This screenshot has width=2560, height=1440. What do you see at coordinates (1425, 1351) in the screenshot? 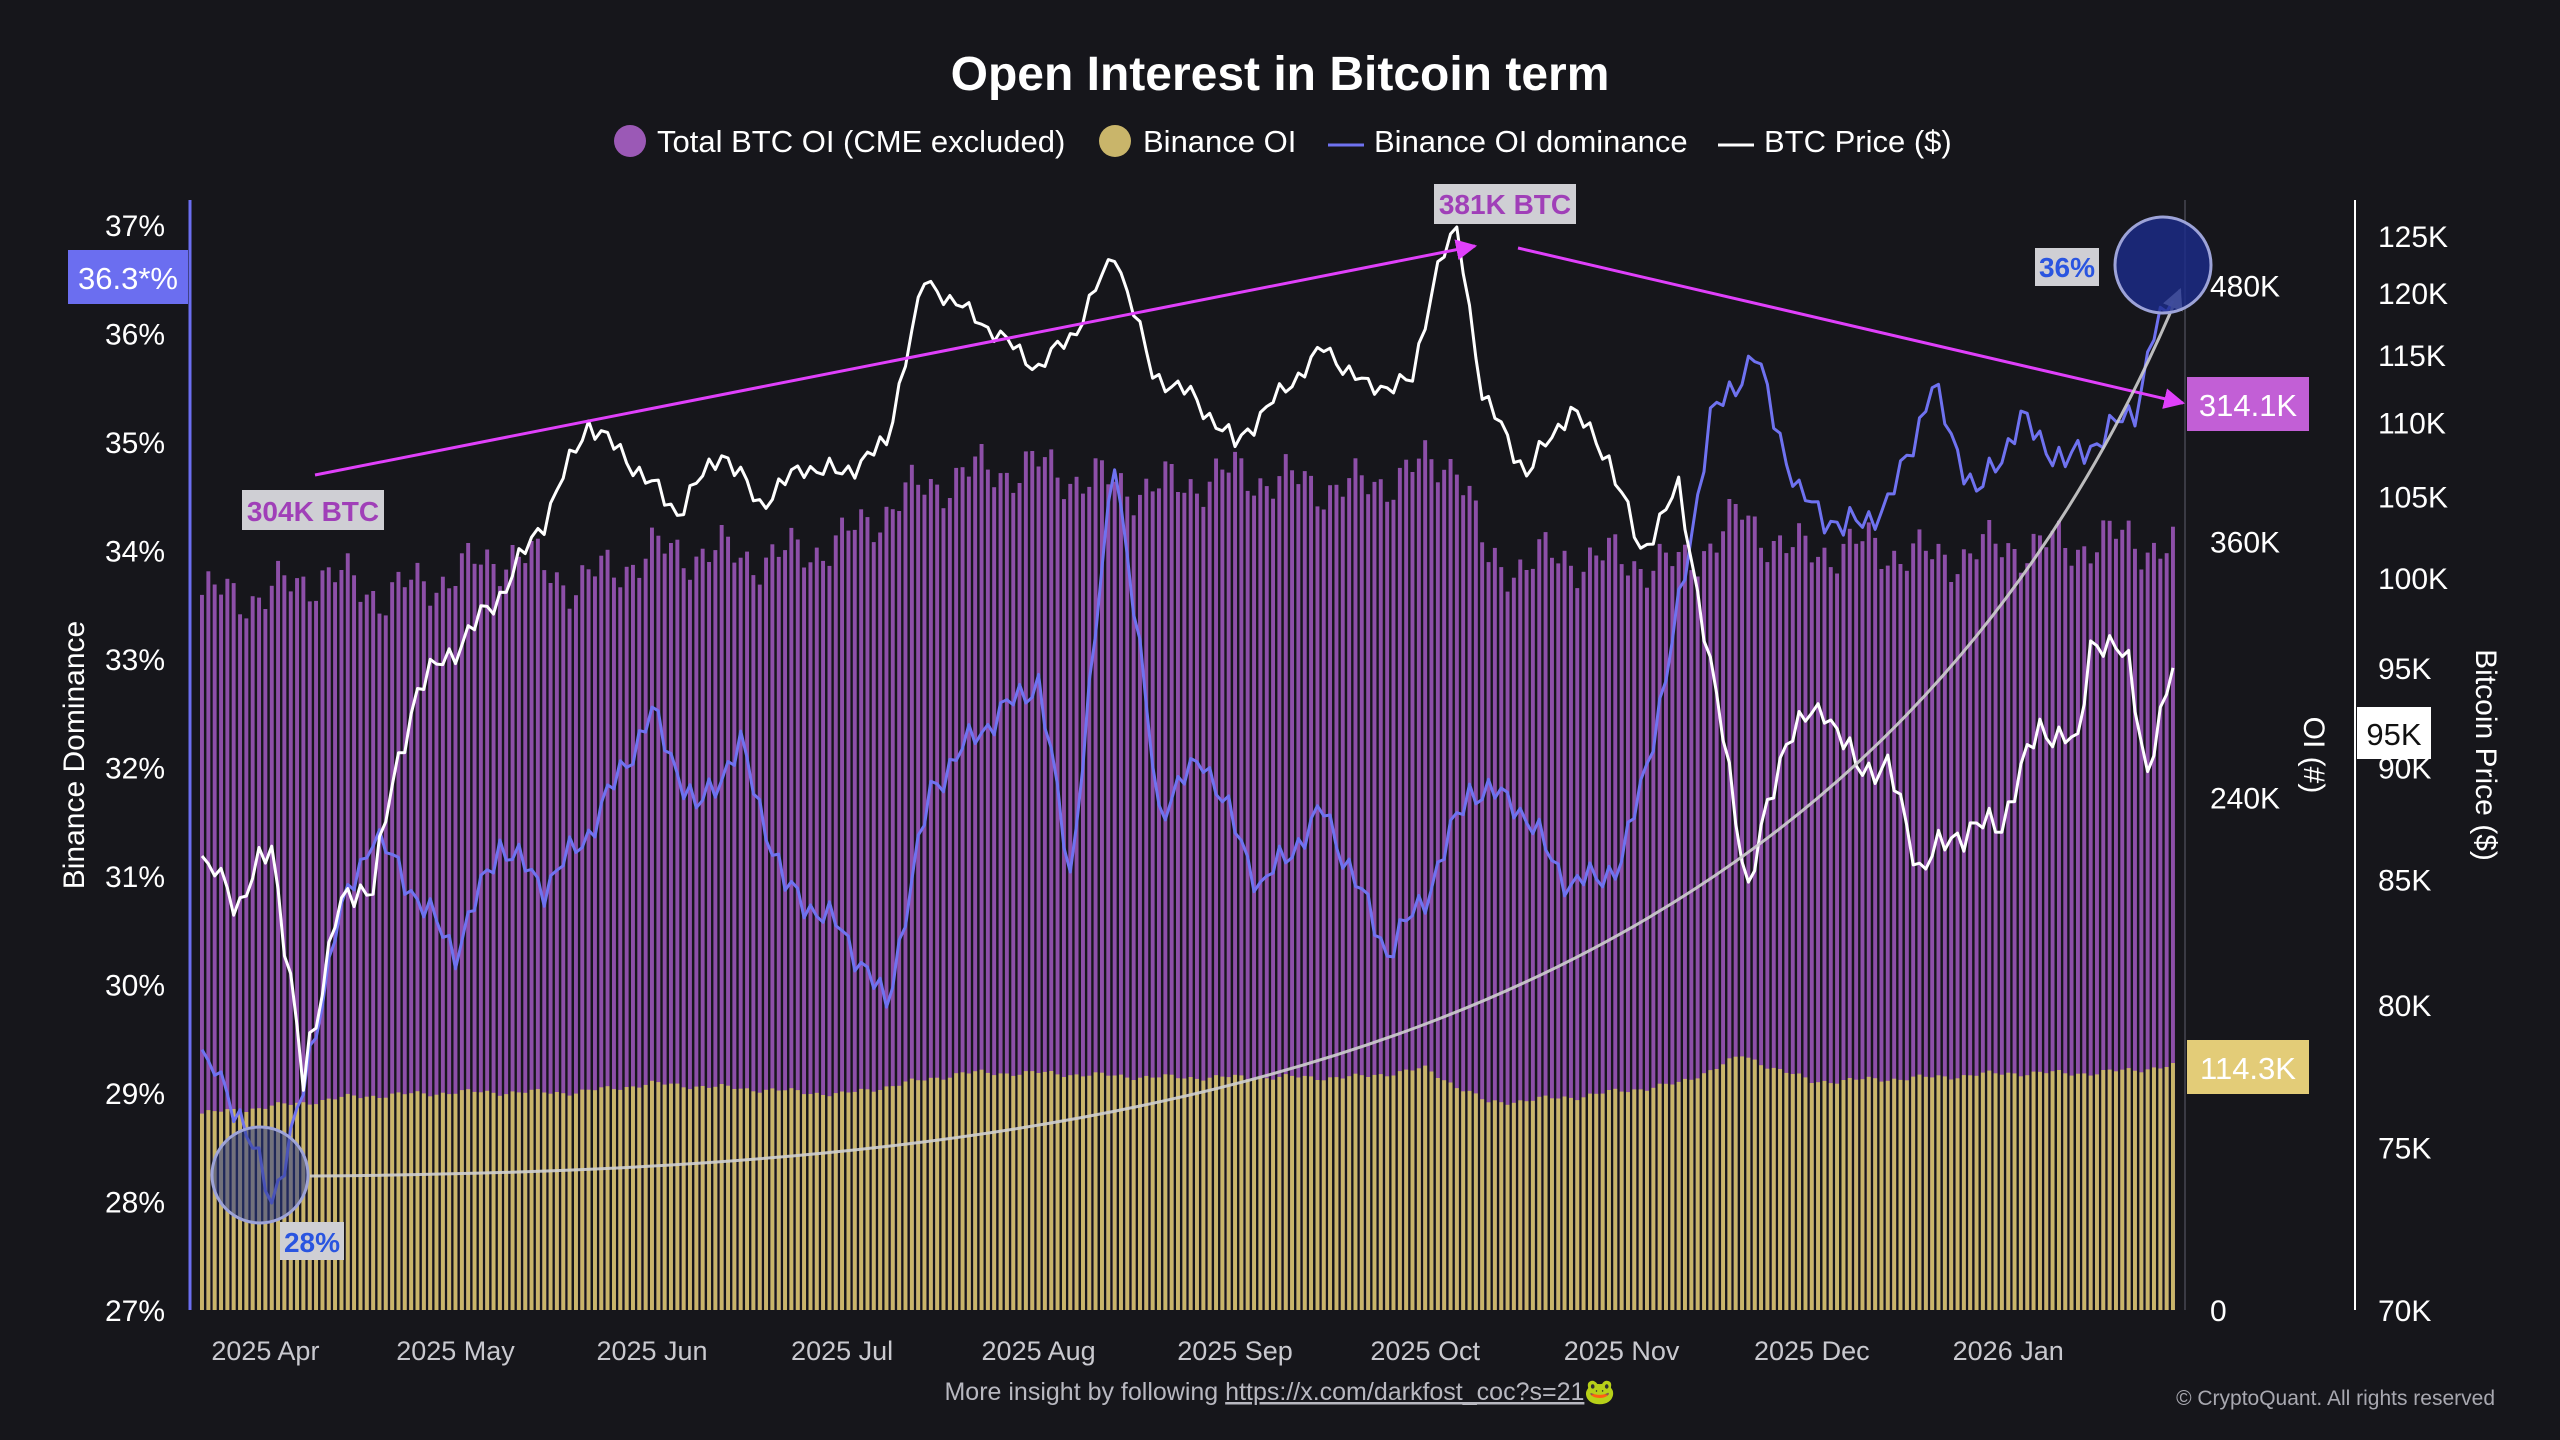
I see `x-tick-label: 2025 Oct` at bounding box center [1425, 1351].